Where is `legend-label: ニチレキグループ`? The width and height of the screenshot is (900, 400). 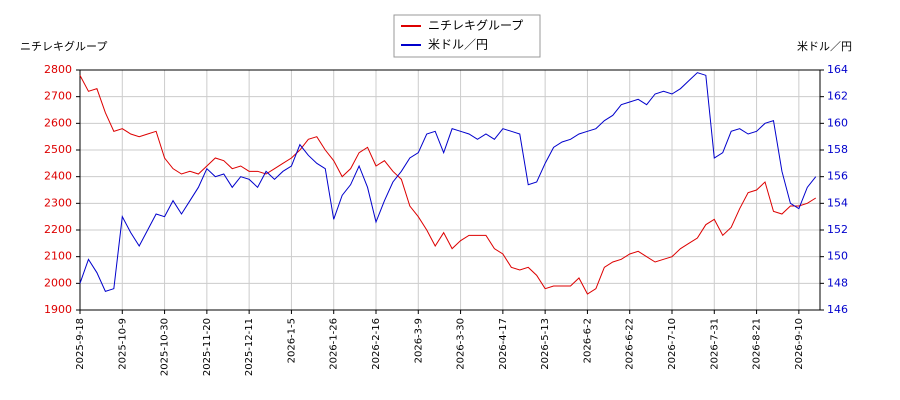 legend-label: ニチレキグループ is located at coordinates (475, 26).